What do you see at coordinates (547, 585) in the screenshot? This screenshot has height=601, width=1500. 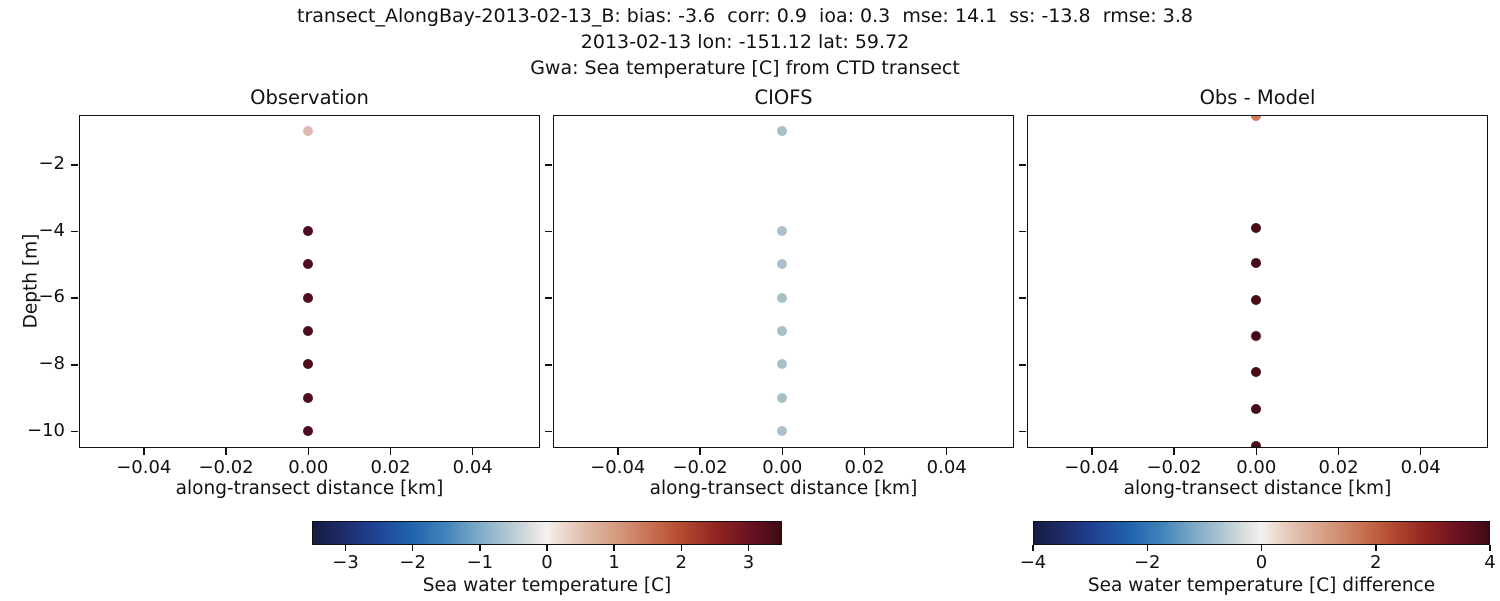 I see `colorbar-label-temperature: Sea water temperature [C]` at bounding box center [547, 585].